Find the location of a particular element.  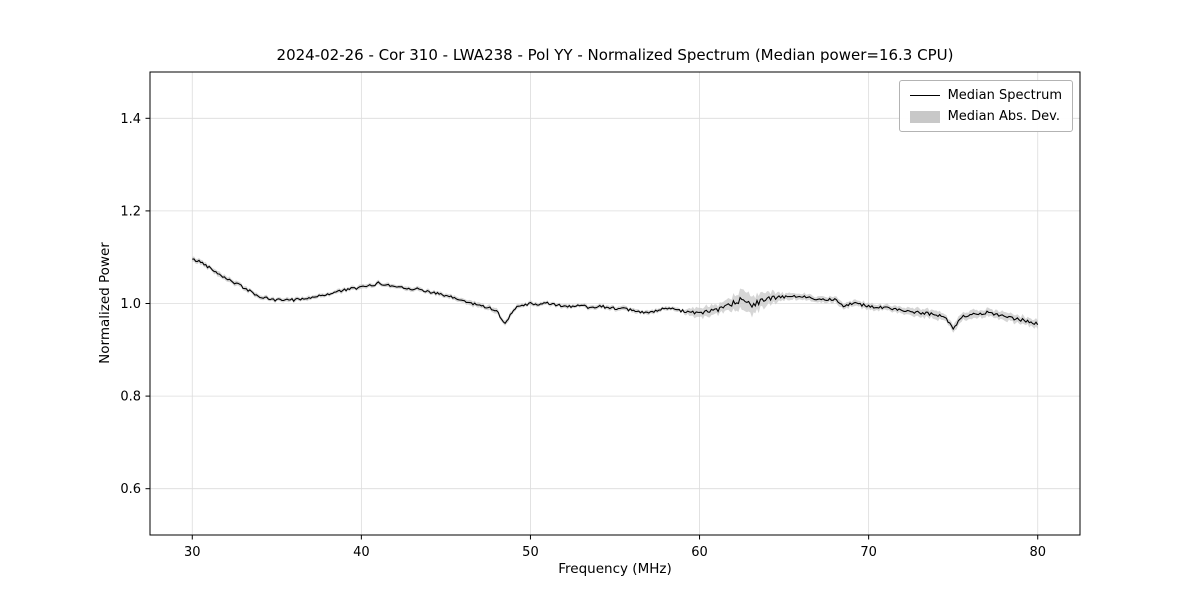

y-tick-label: 0.8 is located at coordinates (130, 397).